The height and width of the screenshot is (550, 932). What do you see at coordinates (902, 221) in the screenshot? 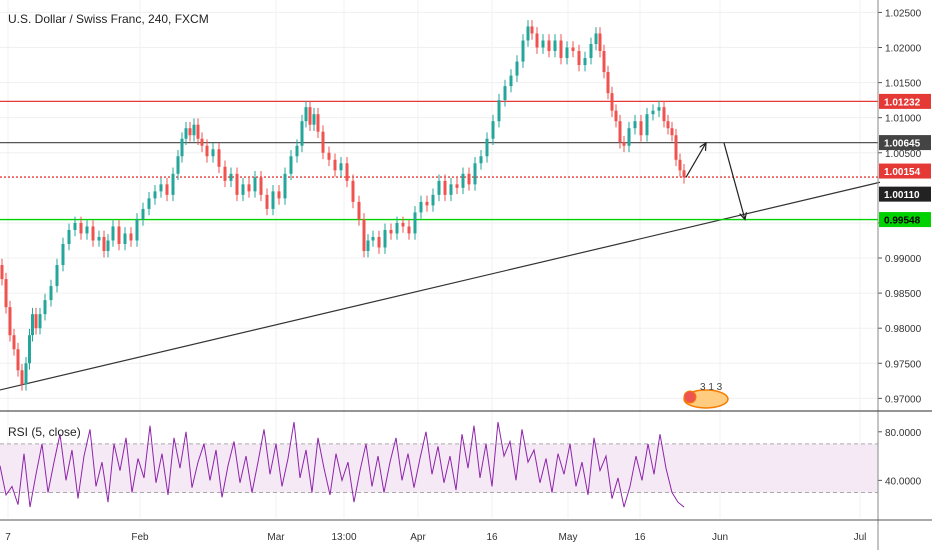
I see `price-tag-label: 0.99548` at bounding box center [902, 221].